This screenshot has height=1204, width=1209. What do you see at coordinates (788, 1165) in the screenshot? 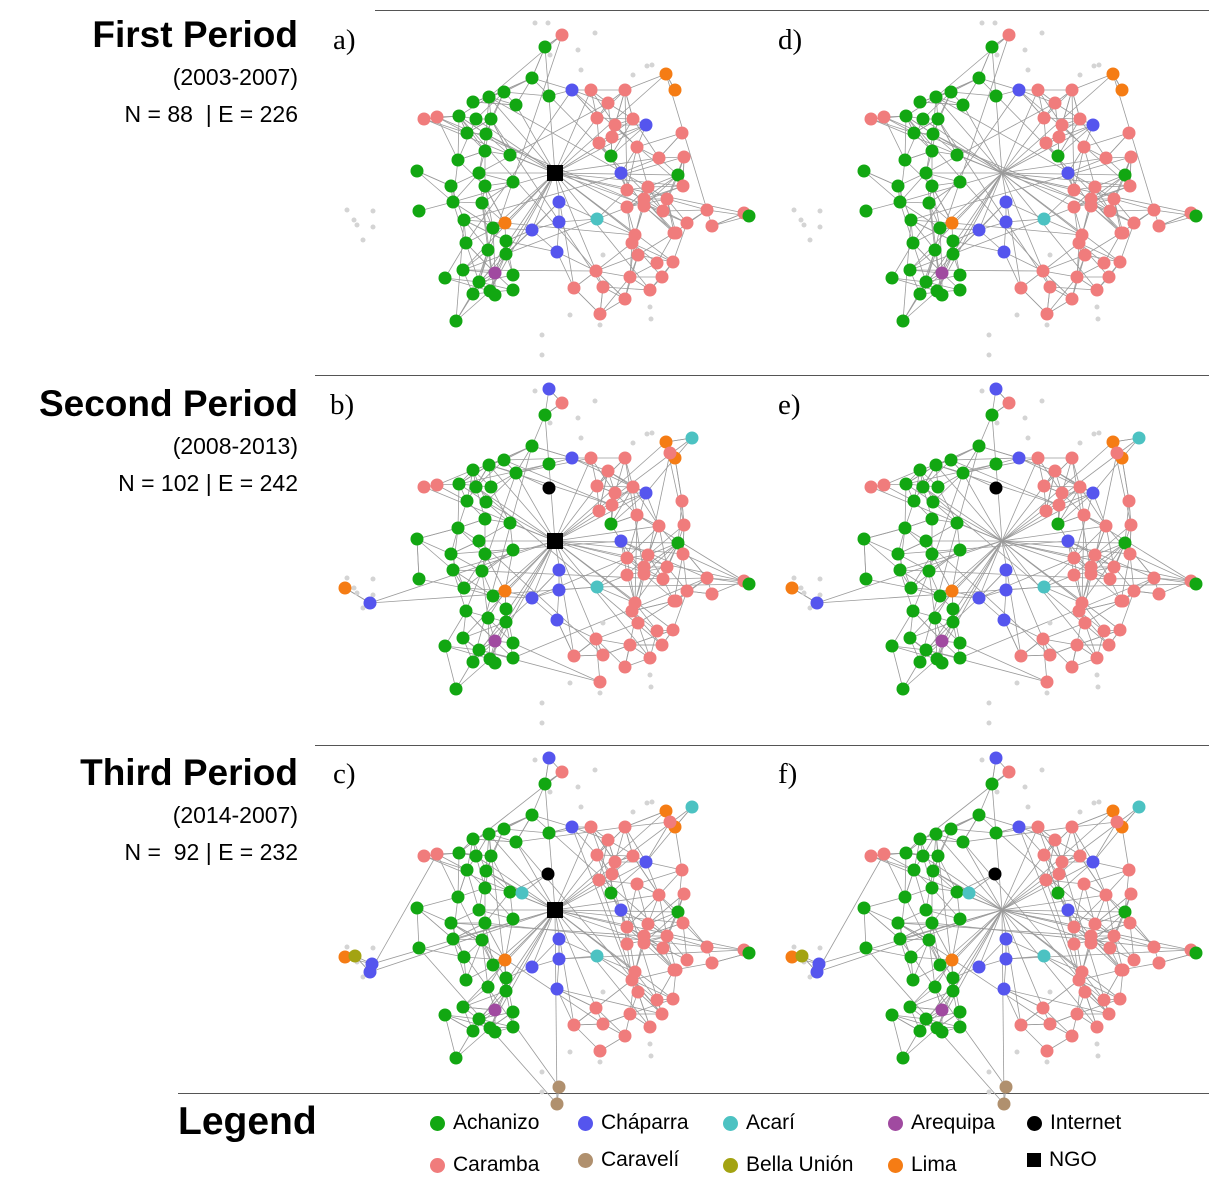
I see `legend-item-bella-union: Bella Unión` at bounding box center [788, 1165].